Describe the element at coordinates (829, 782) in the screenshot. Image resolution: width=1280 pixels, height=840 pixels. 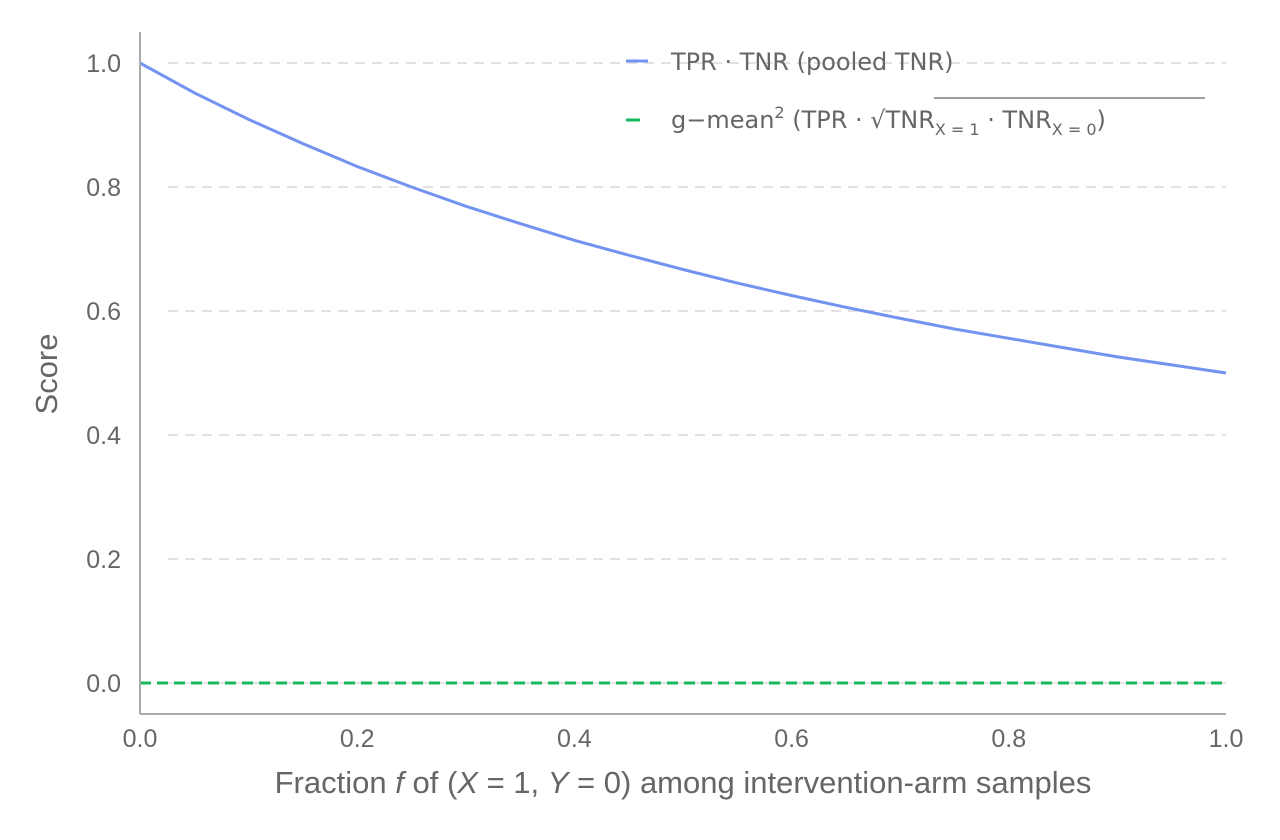
I see `x-axis-label-eq2: = 0) among intervention-arm samples` at that location.